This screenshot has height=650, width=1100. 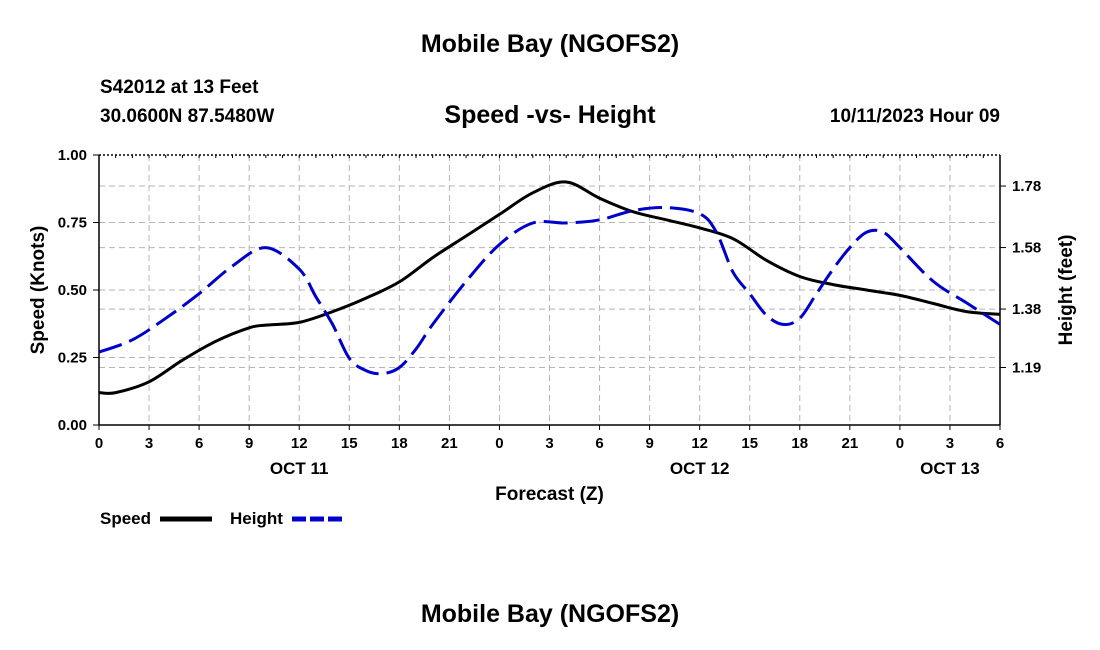 What do you see at coordinates (550, 115) in the screenshot?
I see `chart-subtitle: Speed -vs- Height` at bounding box center [550, 115].